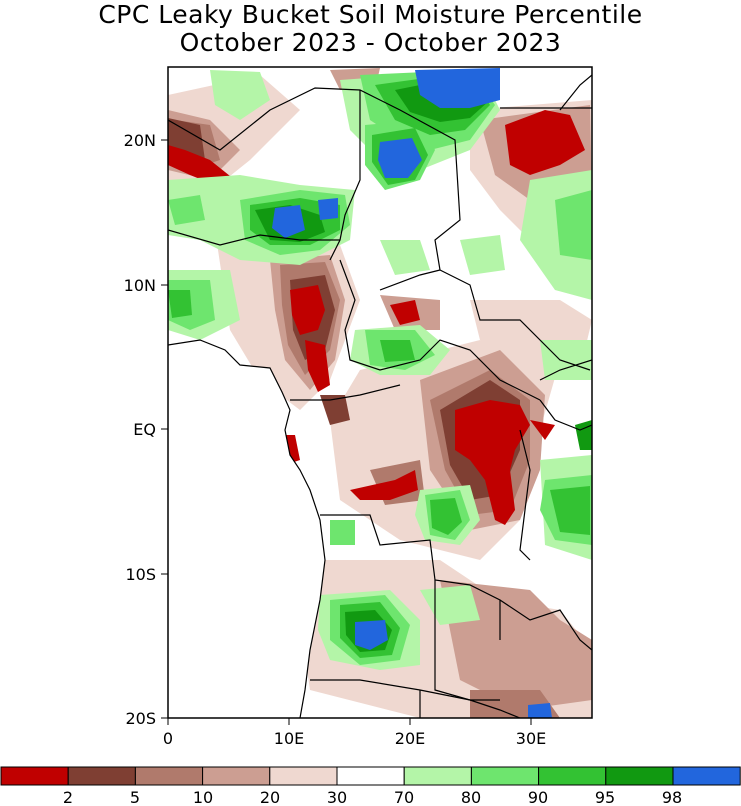 The height and width of the screenshot is (806, 741). Describe the element at coordinates (270, 797) in the screenshot. I see `legend-label: 20` at that location.